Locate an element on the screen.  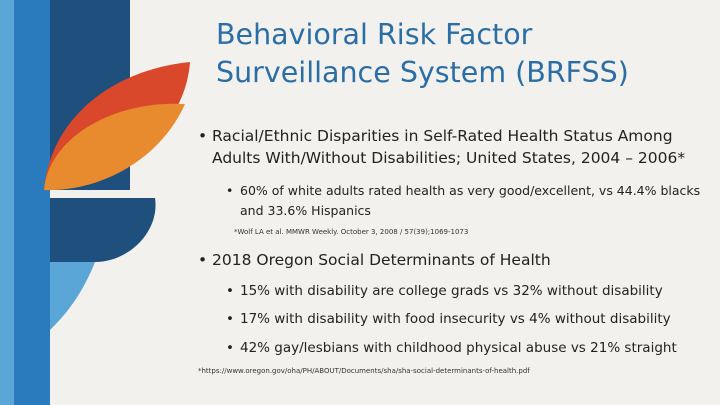
lower-blue-block is located at coordinates (103, 230).